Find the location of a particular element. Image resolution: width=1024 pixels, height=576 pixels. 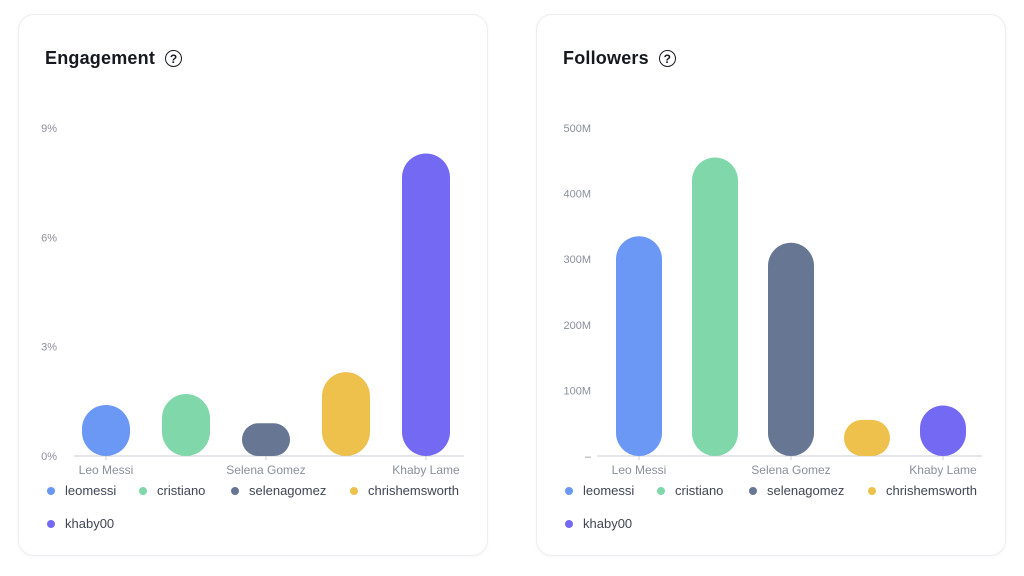

y-tick-label: – is located at coordinates (588, 457).